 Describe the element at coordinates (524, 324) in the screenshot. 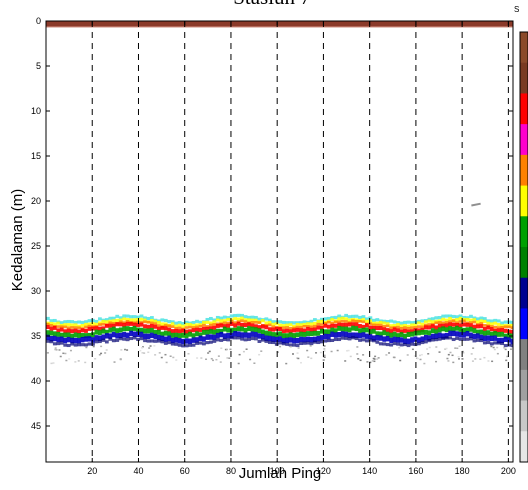

I see `colorbar-segment` at that location.